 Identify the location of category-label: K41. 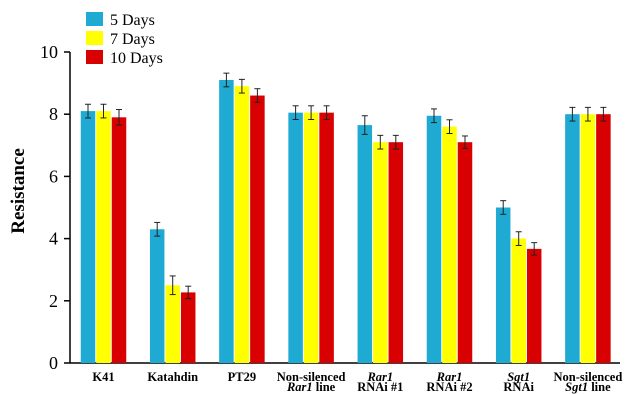
(103, 377).